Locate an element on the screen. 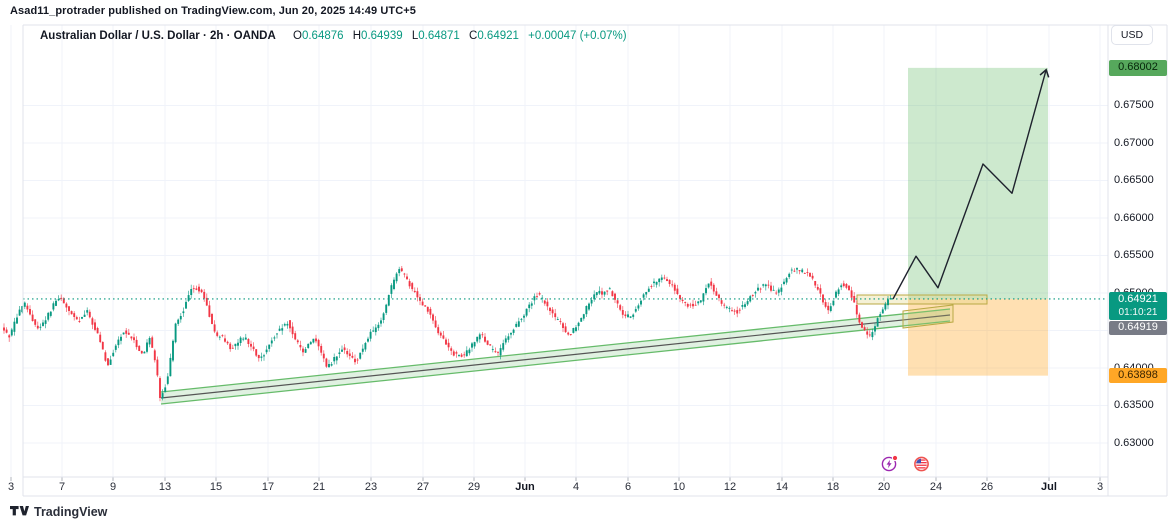 This screenshot has width=1170, height=527. price-axis-label: 0.66000 is located at coordinates (1134, 217).